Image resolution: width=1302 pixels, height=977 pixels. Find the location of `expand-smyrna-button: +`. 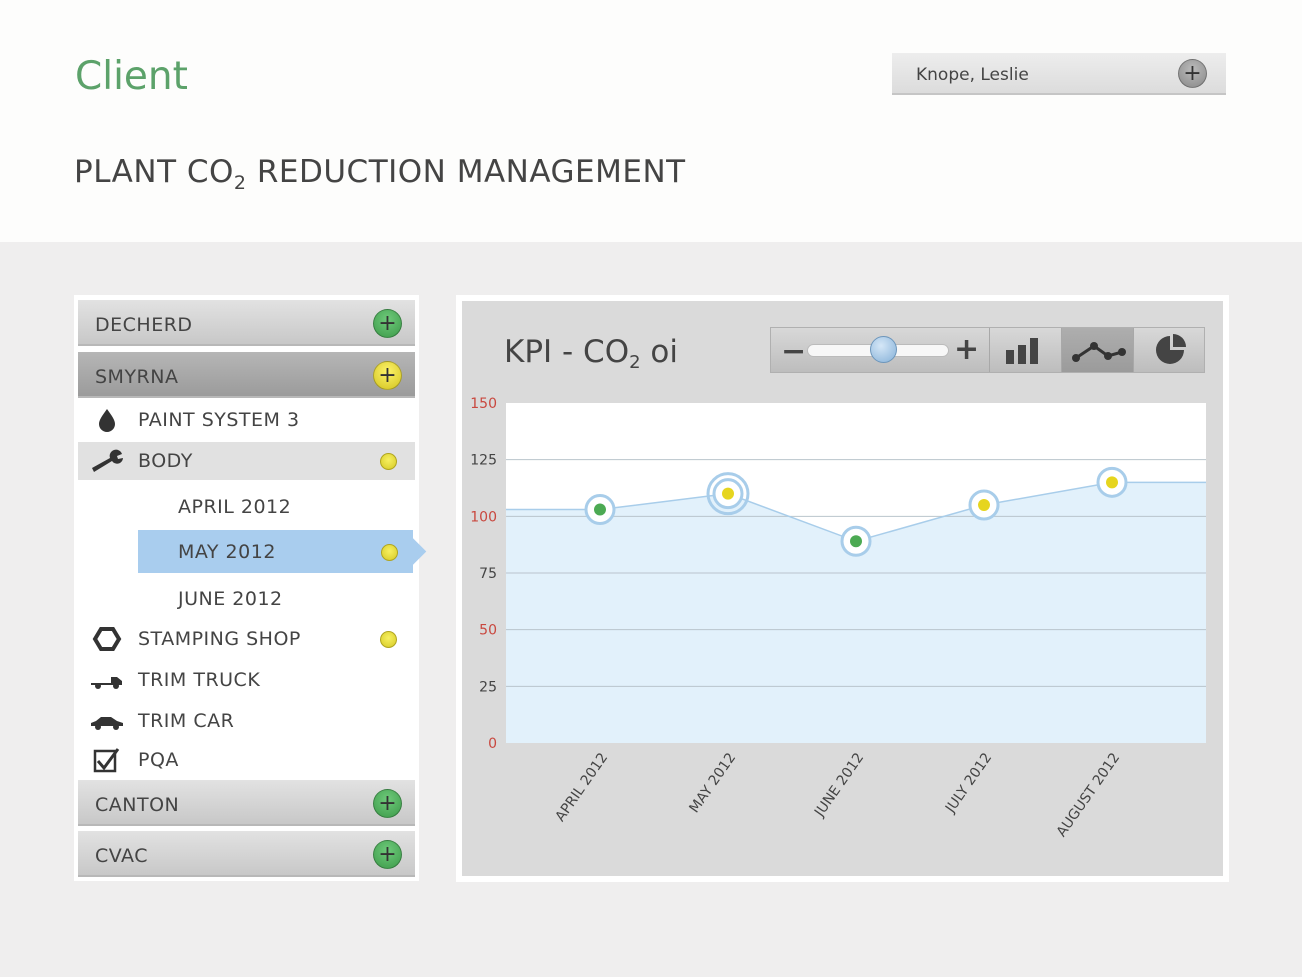

expand-smyrna-button: + is located at coordinates (387, 375).